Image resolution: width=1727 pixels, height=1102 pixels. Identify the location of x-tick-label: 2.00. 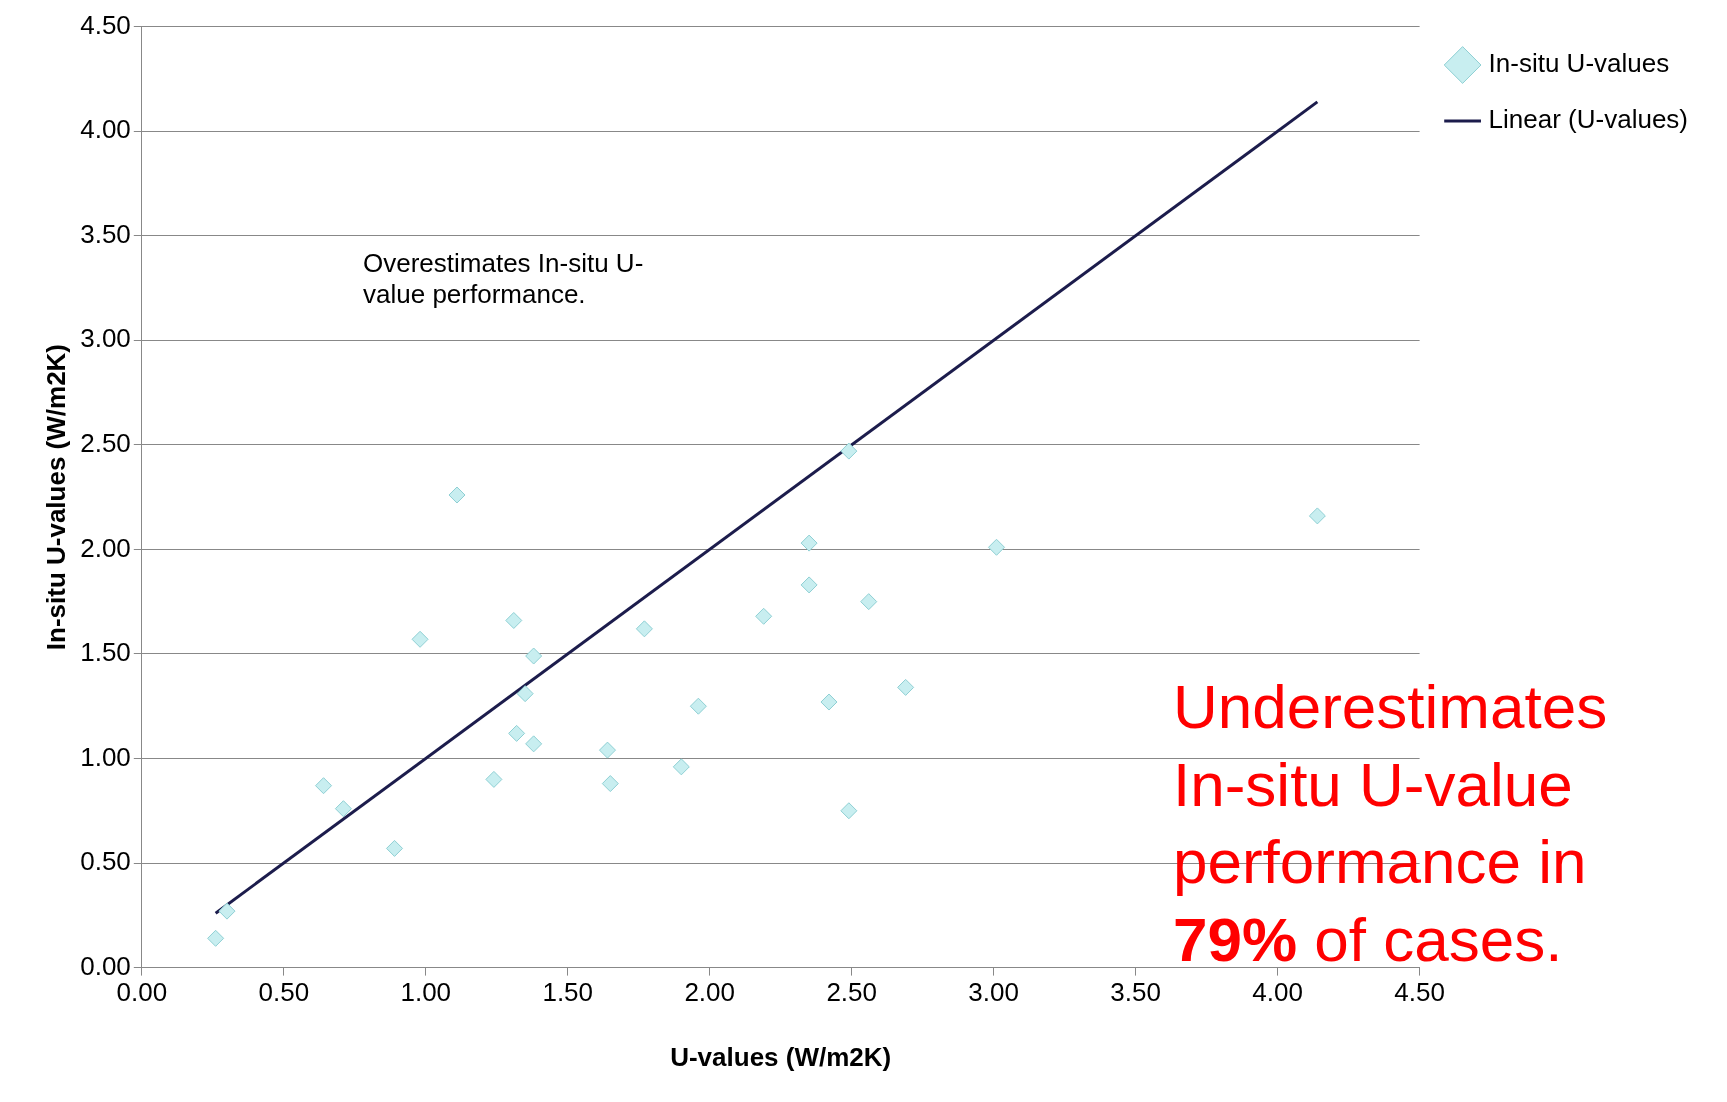
(710, 992).